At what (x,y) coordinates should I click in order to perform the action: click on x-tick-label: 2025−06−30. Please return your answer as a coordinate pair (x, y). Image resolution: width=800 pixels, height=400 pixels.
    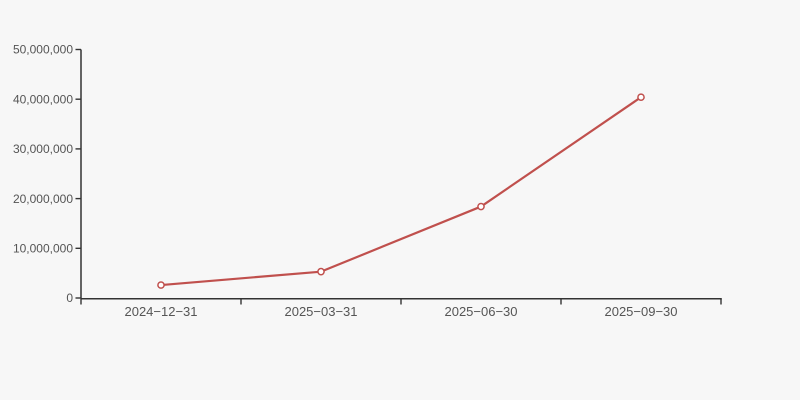
    Looking at the image, I should click on (480, 311).